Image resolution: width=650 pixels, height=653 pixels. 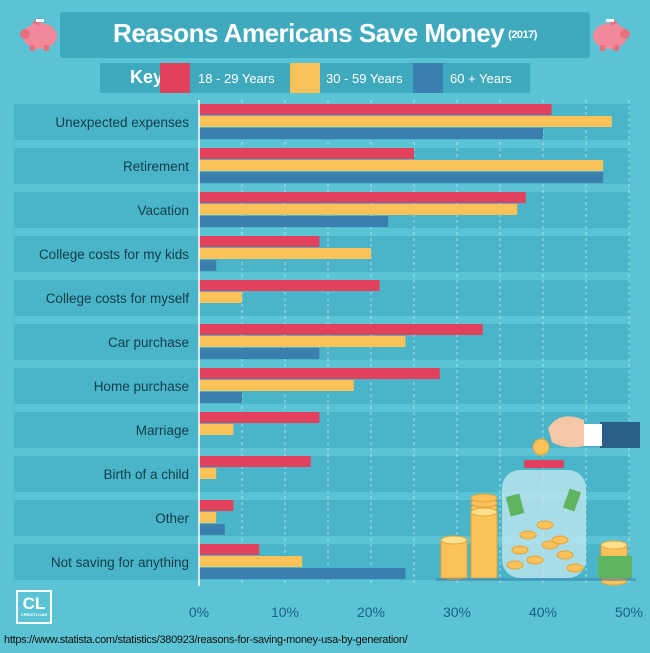 What do you see at coordinates (199, 612) in the screenshot?
I see `x-tick-label: 0%` at bounding box center [199, 612].